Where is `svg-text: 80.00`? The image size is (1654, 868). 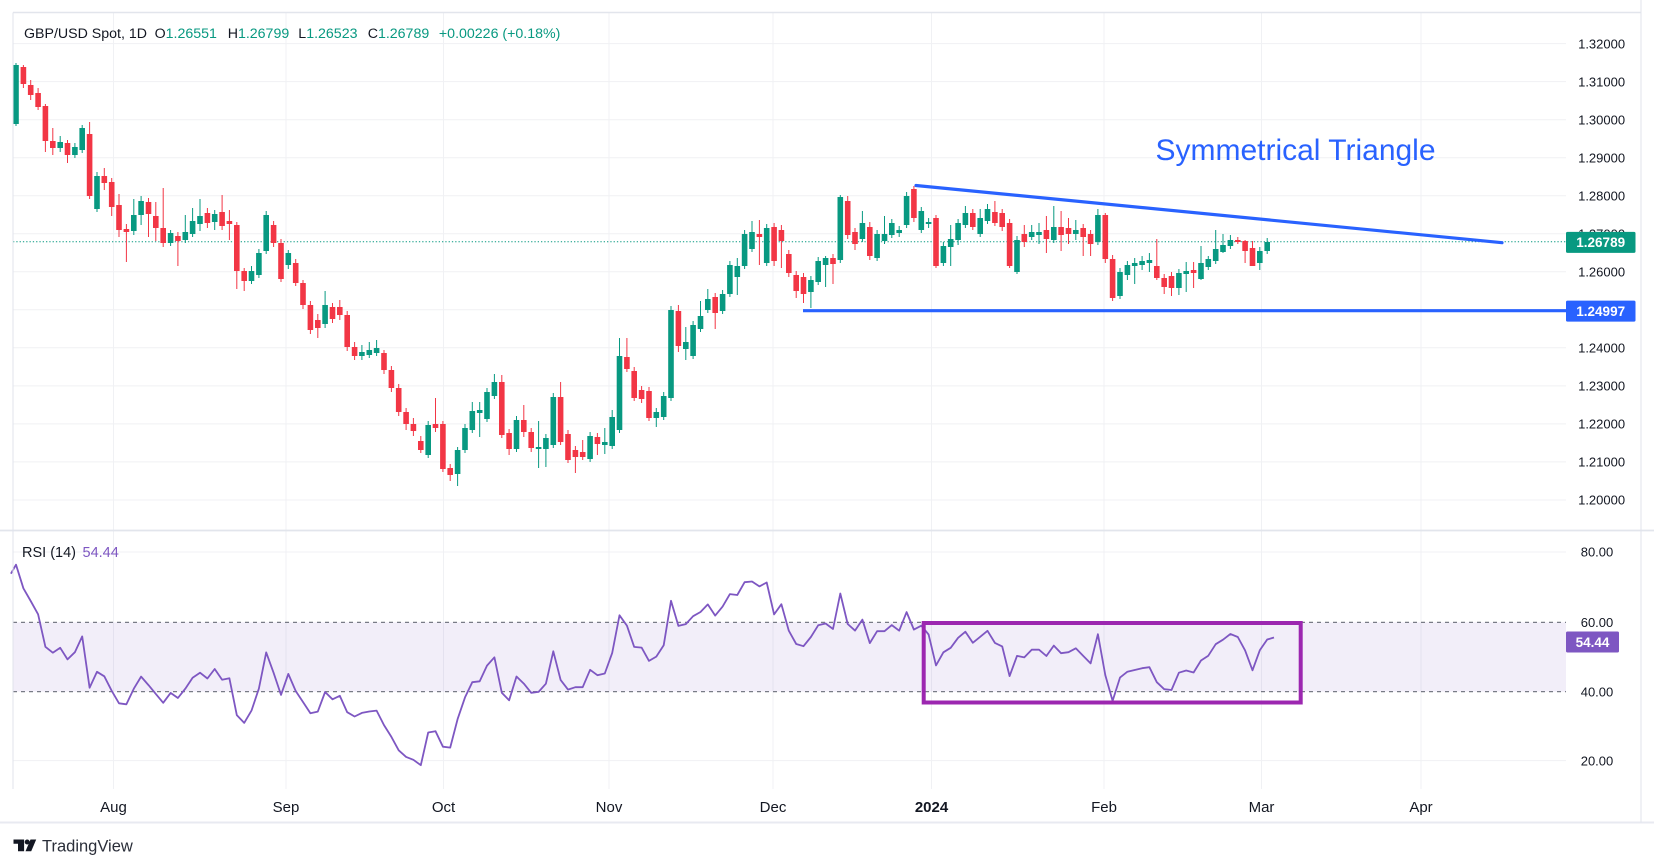
svg-text: 80.00 is located at coordinates (1597, 552).